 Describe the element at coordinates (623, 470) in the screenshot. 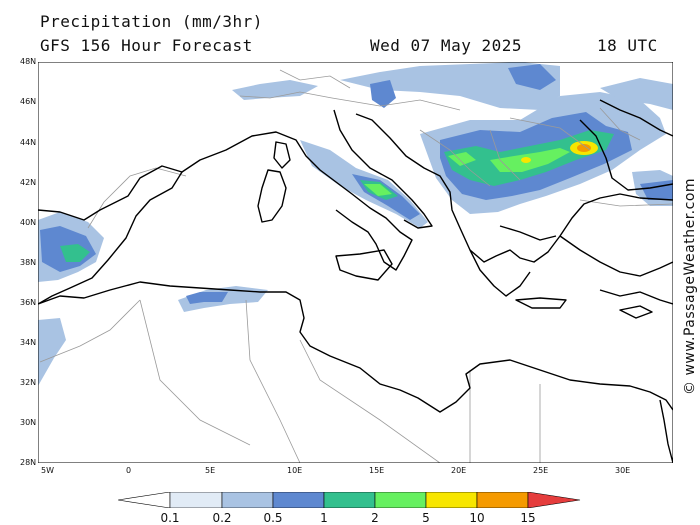

I see `lon-label: 30E` at that location.